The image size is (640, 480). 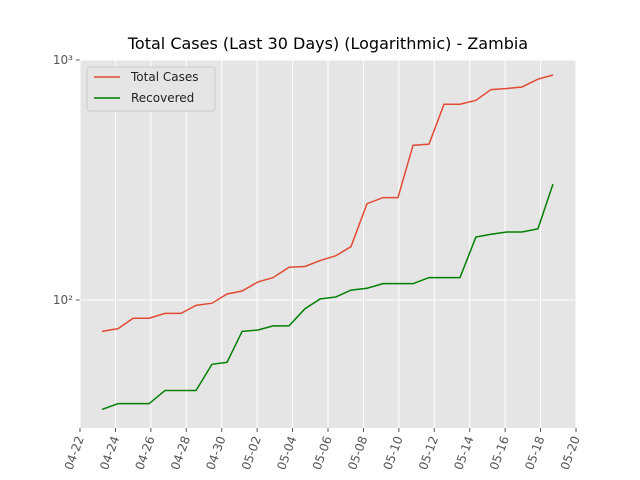 What do you see at coordinates (570, 453) in the screenshot?
I see `x-tick-label: 05-20` at bounding box center [570, 453].